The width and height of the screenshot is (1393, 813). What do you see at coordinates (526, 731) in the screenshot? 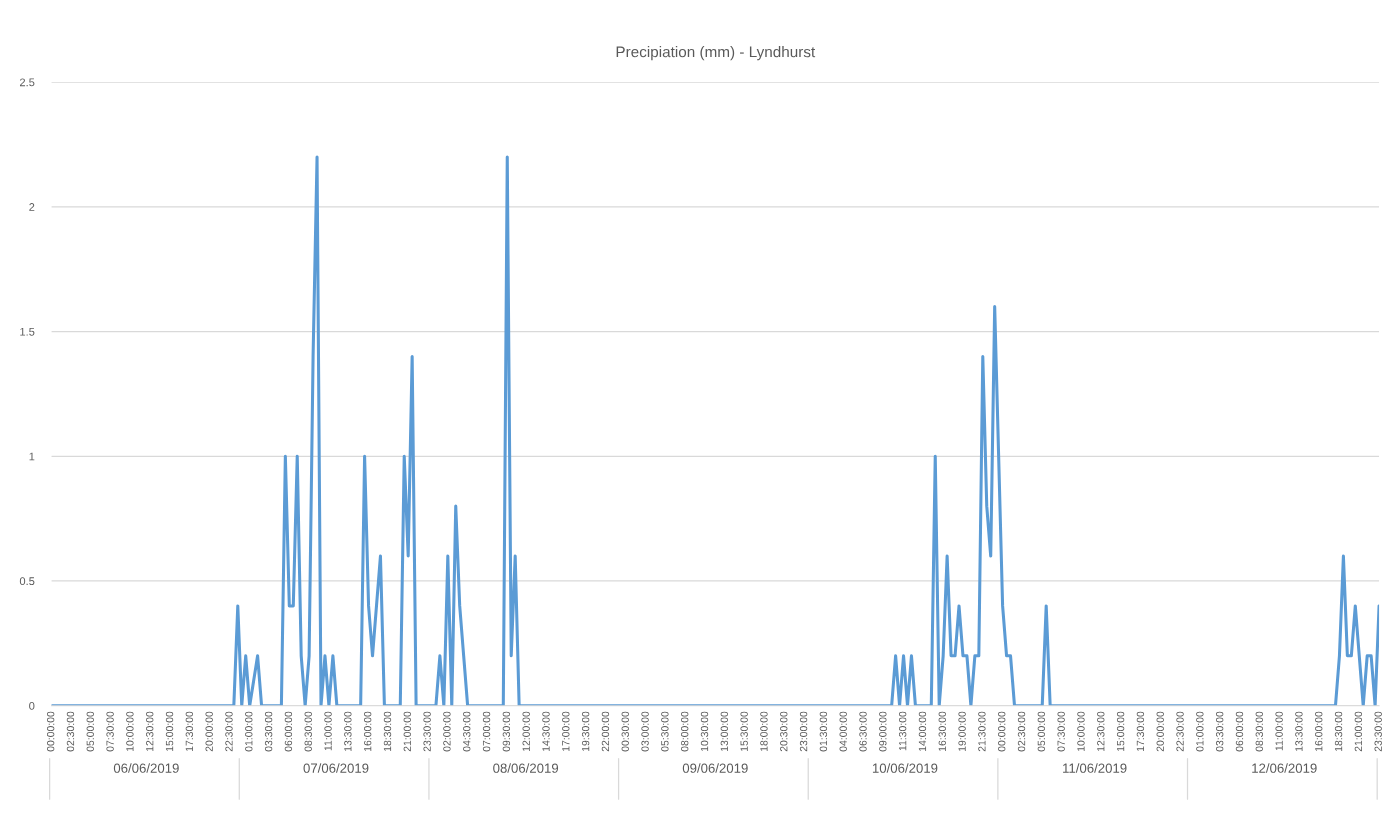
I see `x-tick-label: 12:00:00` at bounding box center [526, 731].